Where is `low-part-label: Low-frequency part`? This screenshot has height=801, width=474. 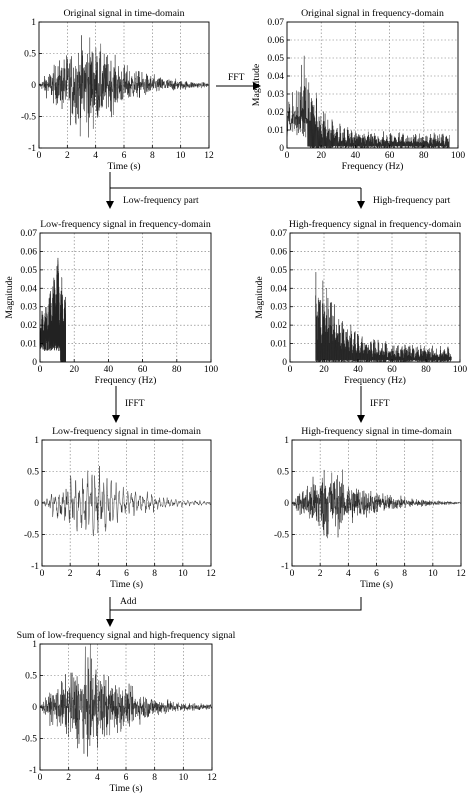
low-part-label: Low-frequency part is located at coordinates (161, 200).